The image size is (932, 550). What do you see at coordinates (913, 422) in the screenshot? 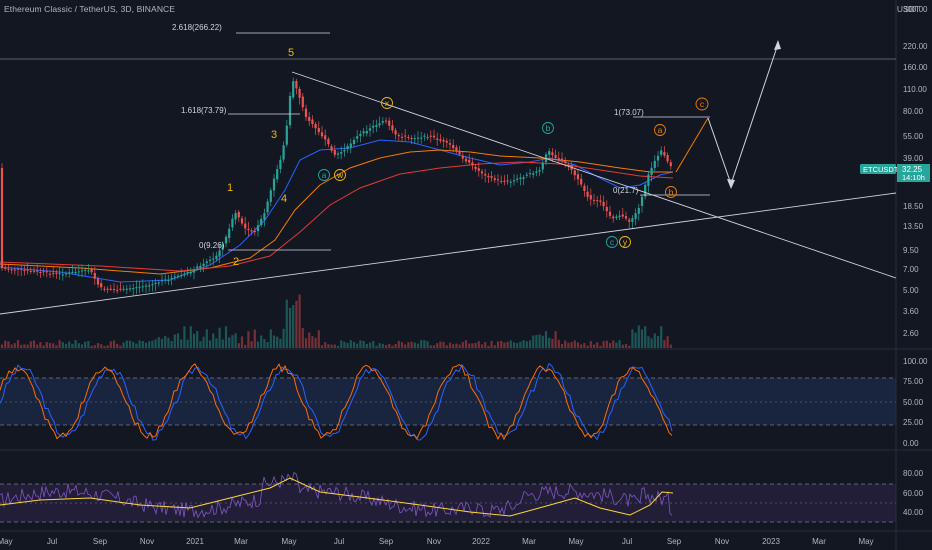
I see `stoch-axis-label: 25.00` at bounding box center [913, 422].